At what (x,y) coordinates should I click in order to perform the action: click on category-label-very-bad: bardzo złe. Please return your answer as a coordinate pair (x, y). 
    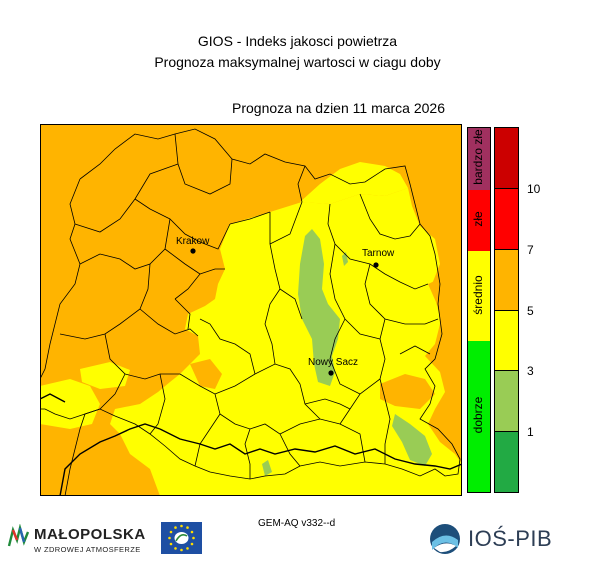
    Looking at the image, I should click on (478, 157).